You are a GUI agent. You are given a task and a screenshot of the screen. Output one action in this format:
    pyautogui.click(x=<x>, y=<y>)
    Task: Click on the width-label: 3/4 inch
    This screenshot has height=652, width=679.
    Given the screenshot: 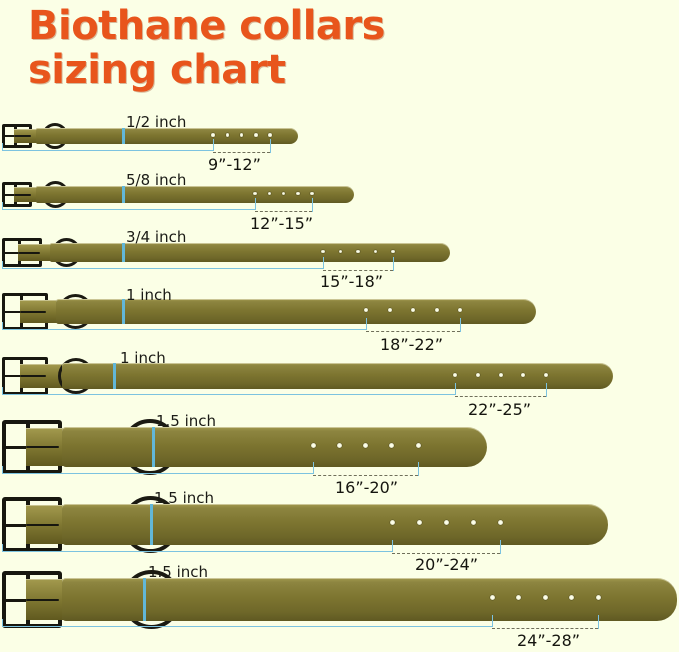 What is the action you would take?
    pyautogui.click(x=156, y=237)
    